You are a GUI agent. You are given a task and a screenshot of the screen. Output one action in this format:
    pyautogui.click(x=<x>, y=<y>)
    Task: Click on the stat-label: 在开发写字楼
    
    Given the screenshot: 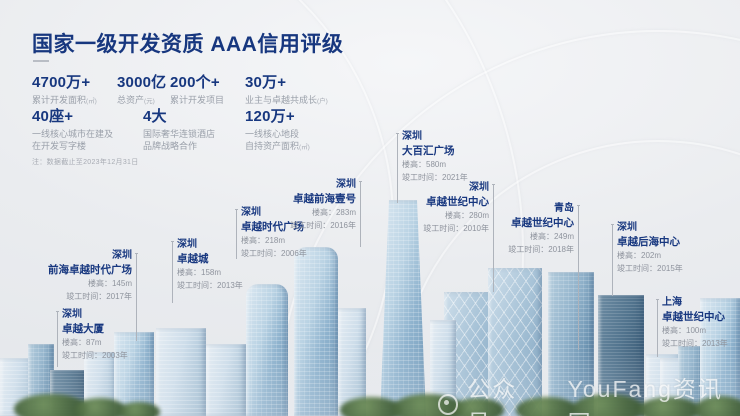 What is the action you would take?
    pyautogui.click(x=59, y=146)
    